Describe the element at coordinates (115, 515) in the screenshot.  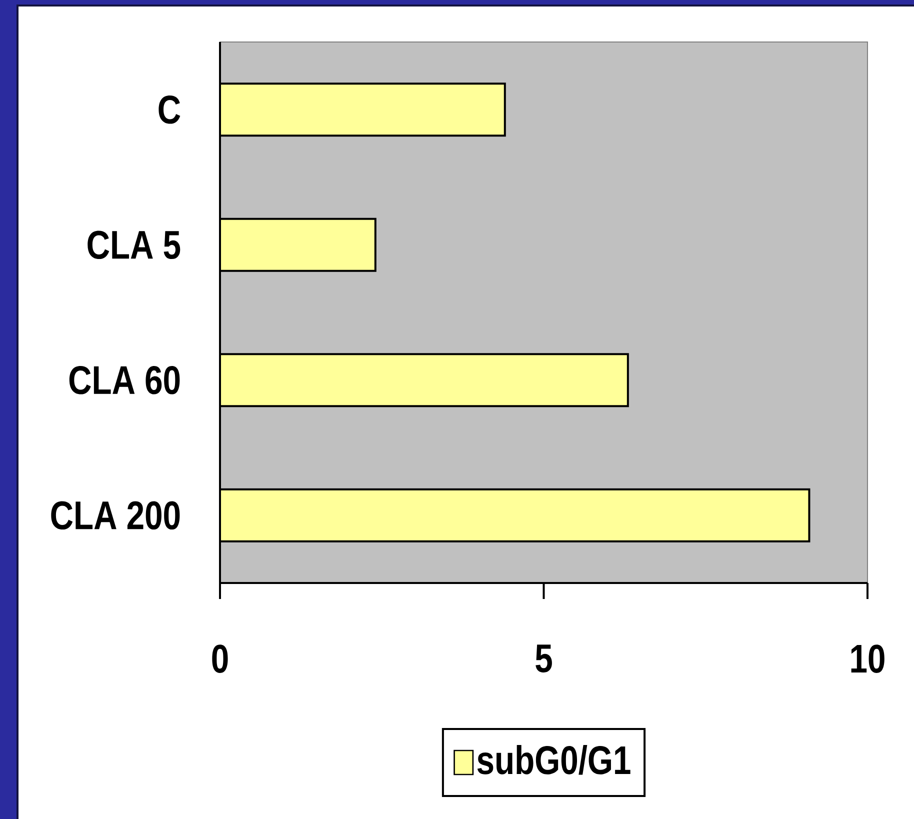
I see `y-tick-label: CLA 200` at that location.